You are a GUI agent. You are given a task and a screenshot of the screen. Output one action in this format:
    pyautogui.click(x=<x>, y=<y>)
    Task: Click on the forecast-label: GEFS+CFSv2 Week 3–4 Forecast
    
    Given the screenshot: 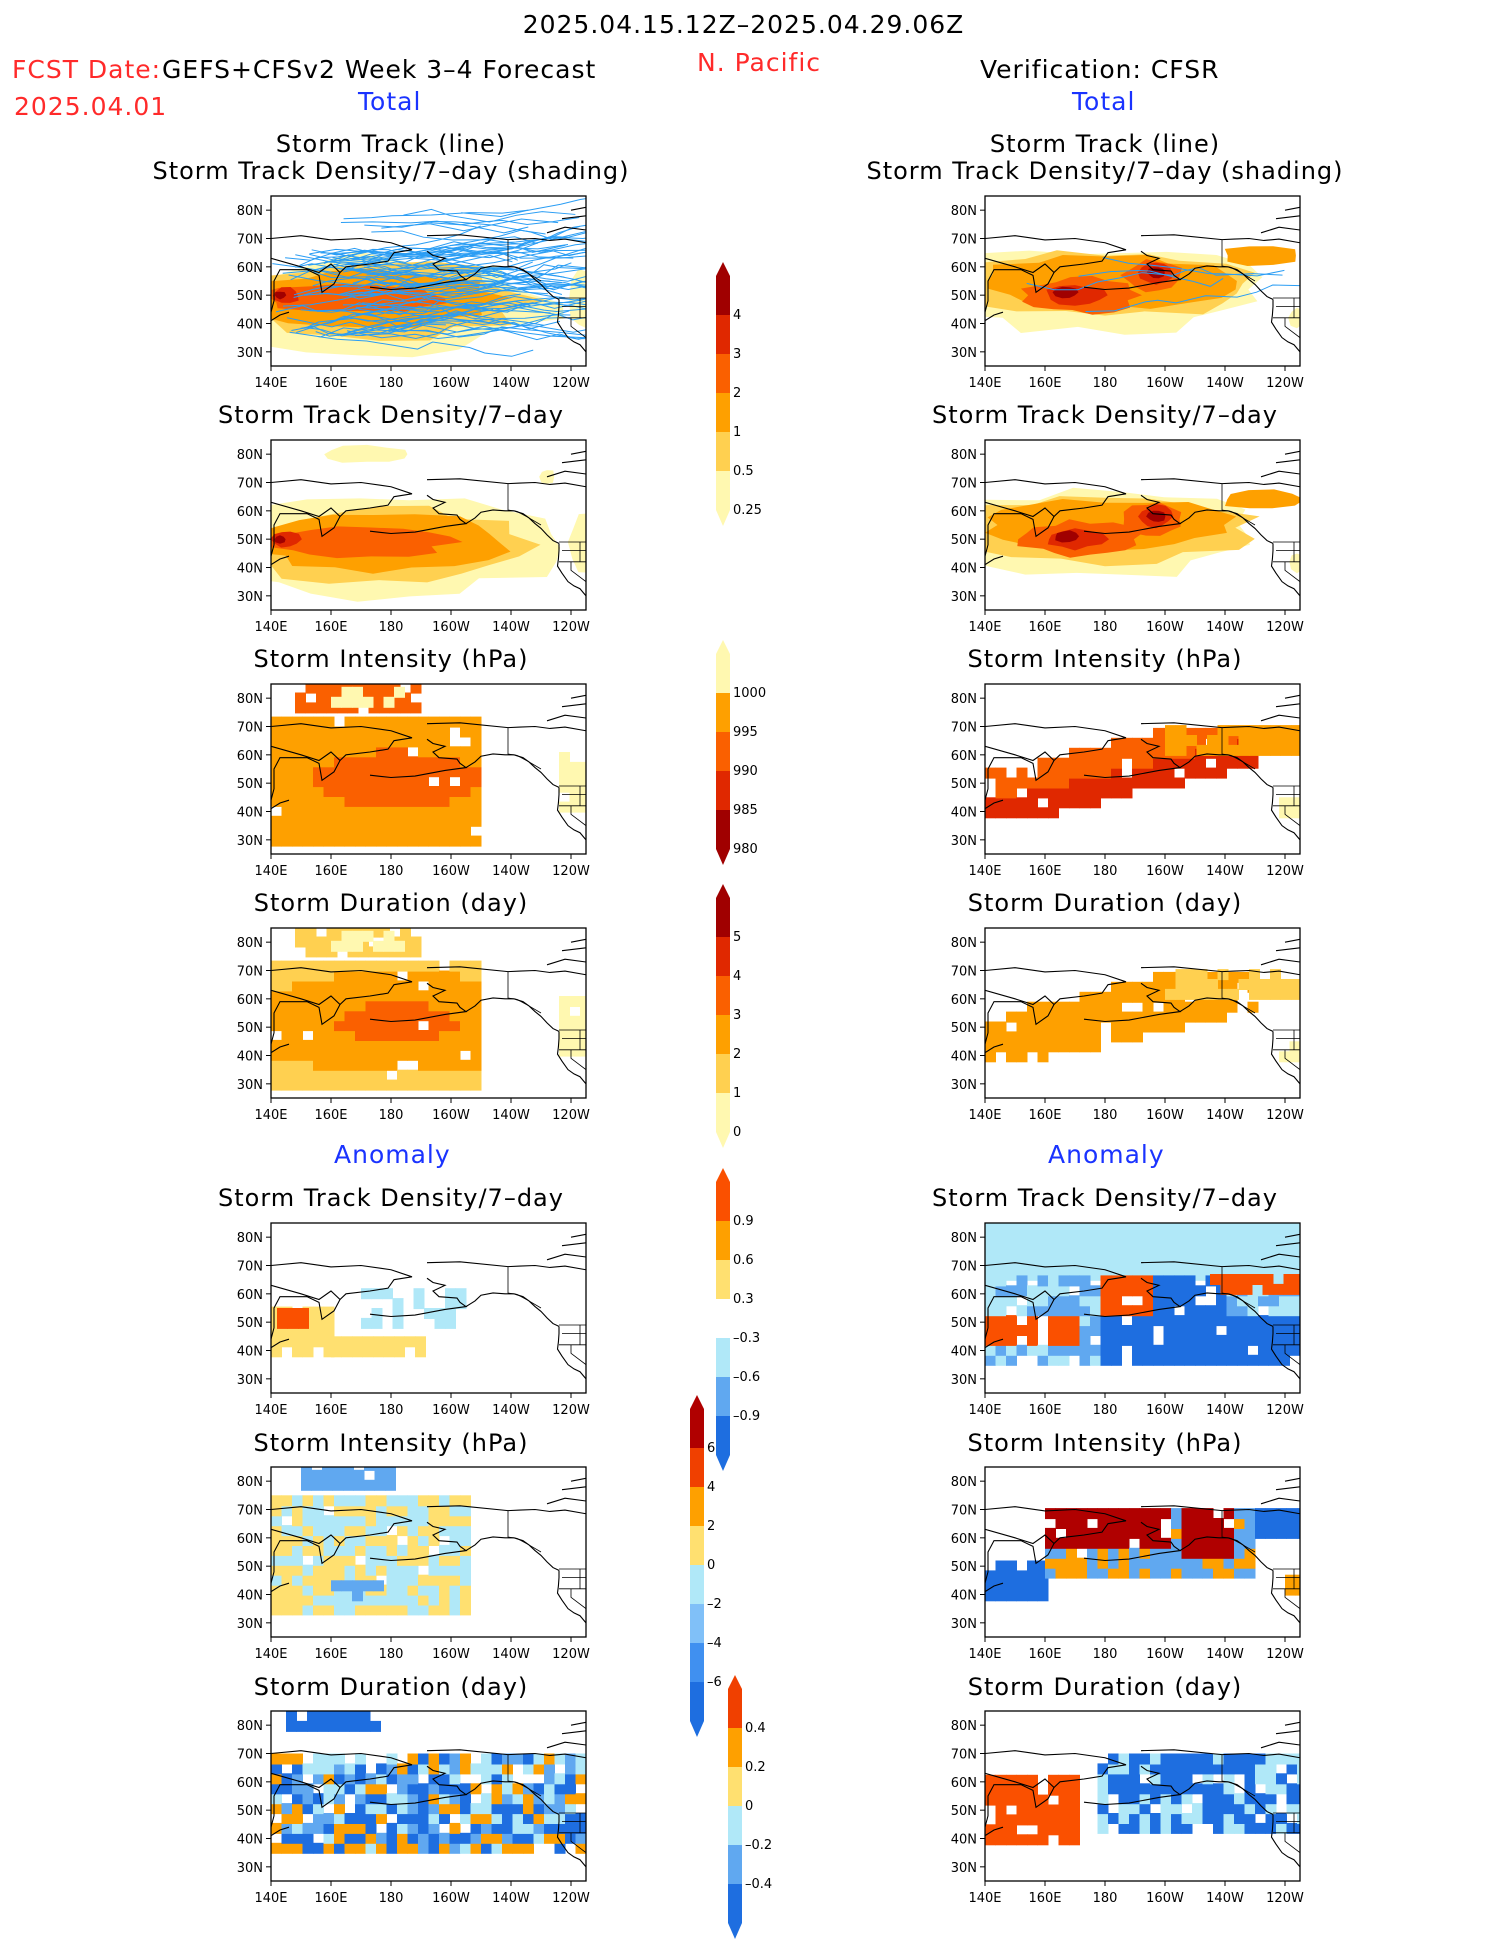 What is the action you would take?
    pyautogui.click(x=379, y=69)
    